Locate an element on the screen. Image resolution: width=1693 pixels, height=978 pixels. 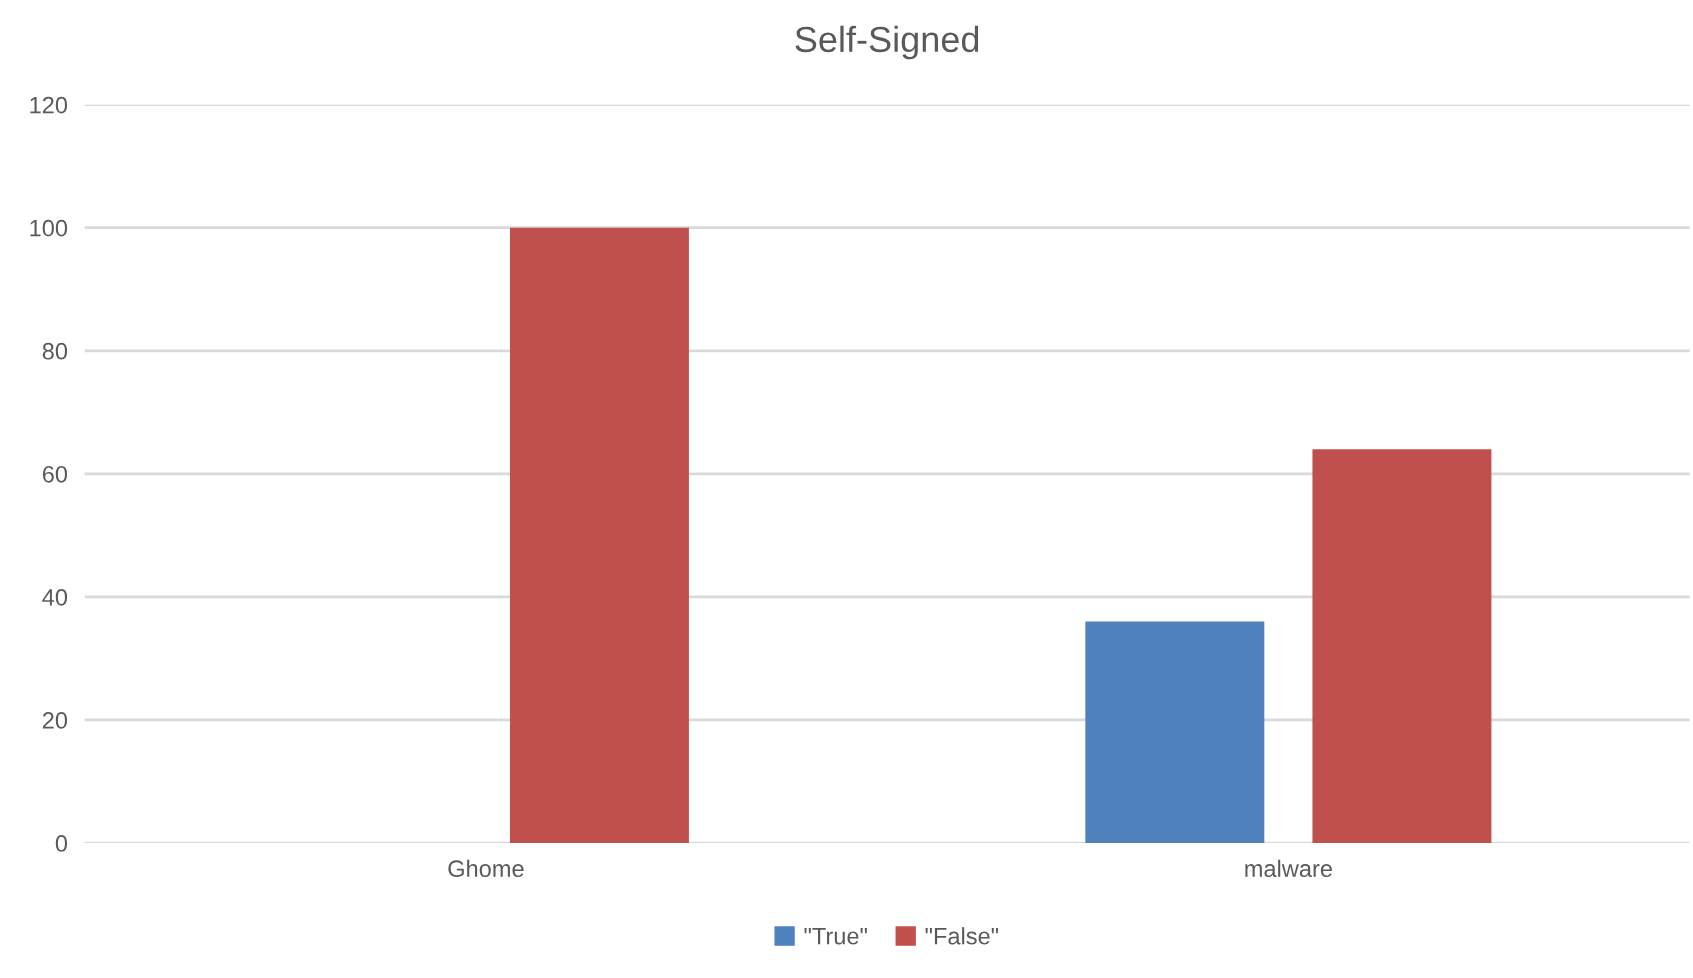
y-tick-label: 120 is located at coordinates (49, 105).